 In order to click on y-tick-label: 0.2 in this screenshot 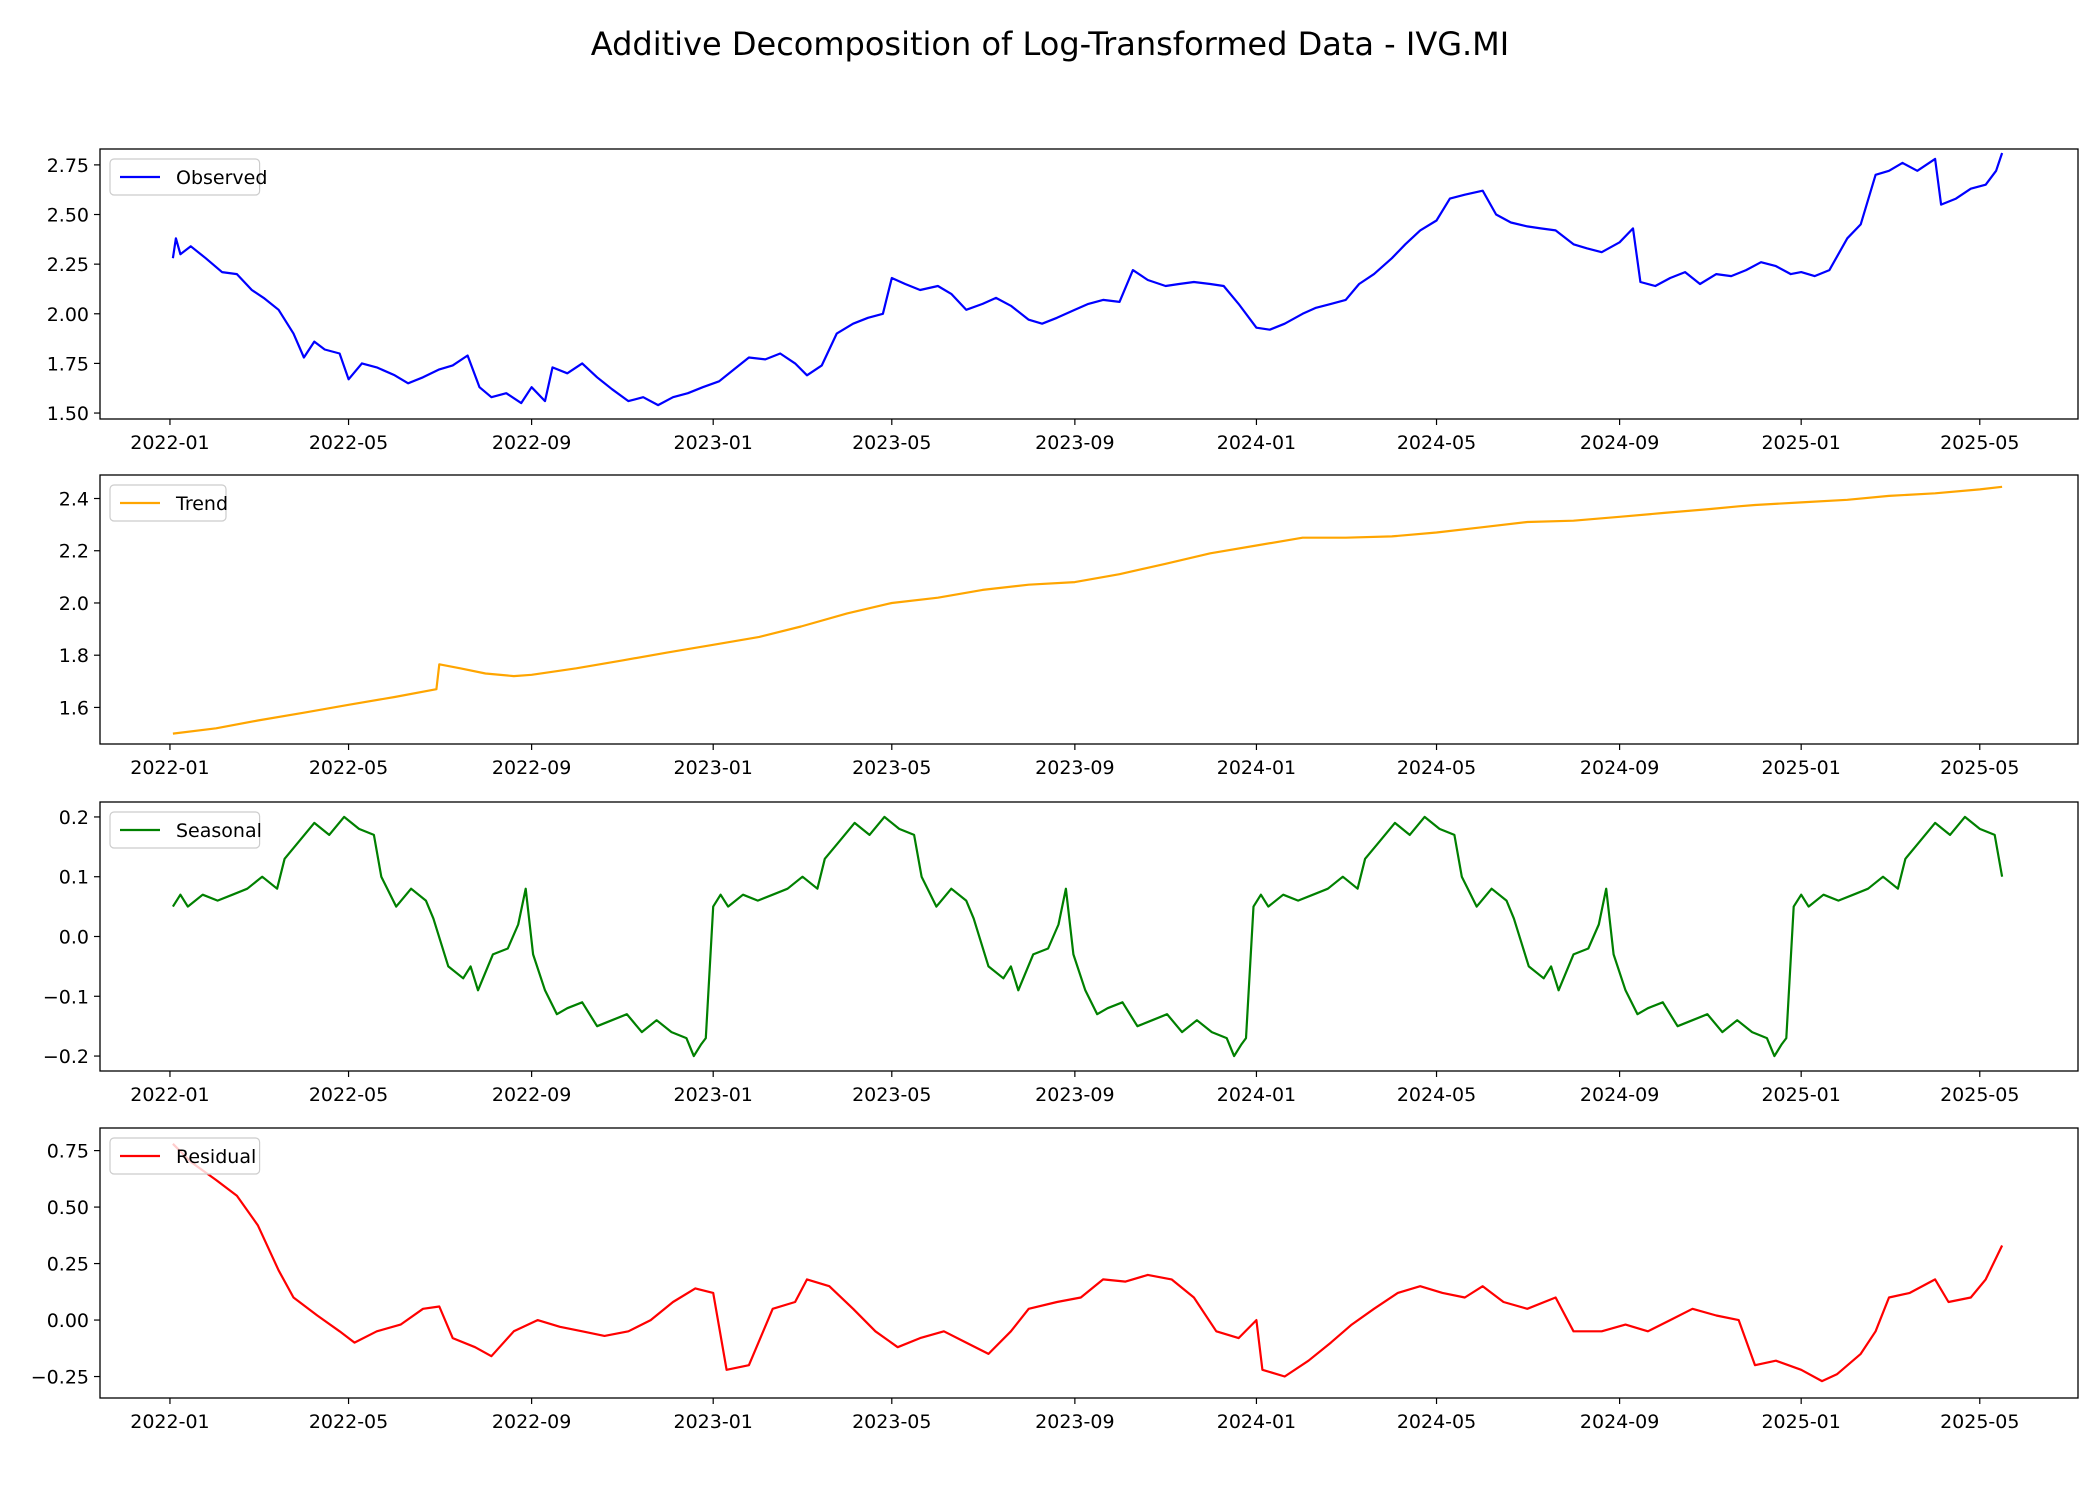, I will do `click(74, 818)`.